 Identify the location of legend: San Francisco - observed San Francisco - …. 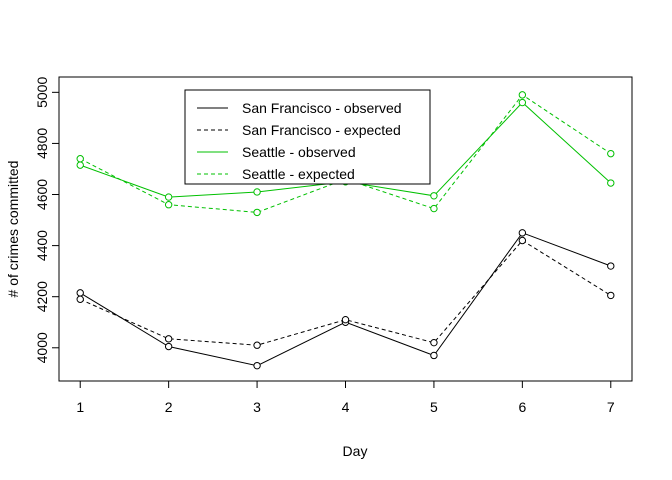
(307, 137).